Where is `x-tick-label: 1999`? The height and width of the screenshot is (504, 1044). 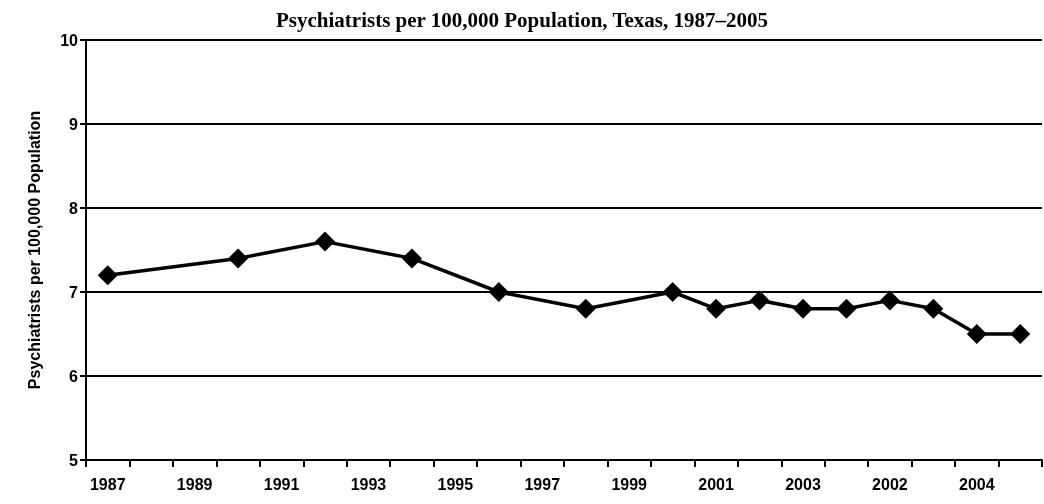
x-tick-label: 1999 is located at coordinates (629, 484).